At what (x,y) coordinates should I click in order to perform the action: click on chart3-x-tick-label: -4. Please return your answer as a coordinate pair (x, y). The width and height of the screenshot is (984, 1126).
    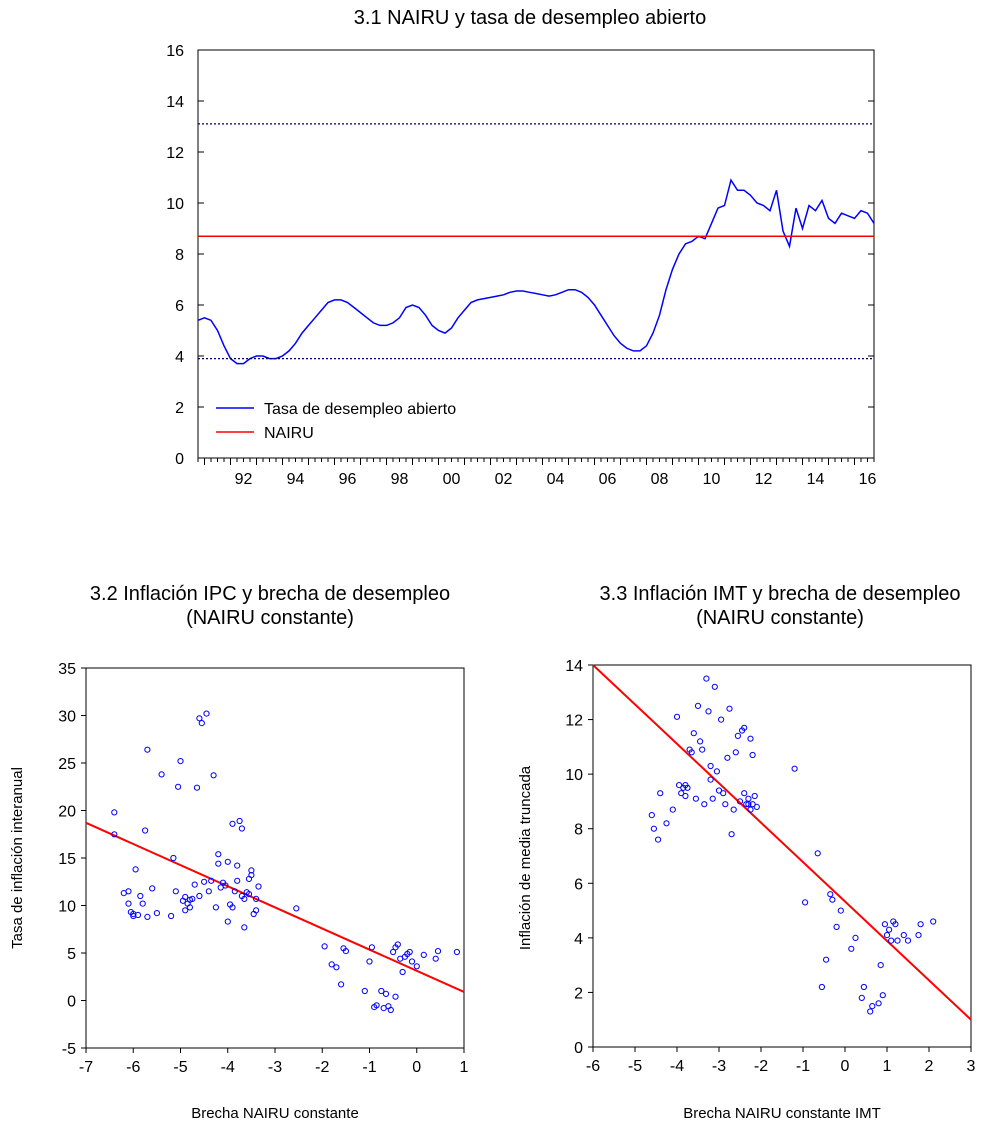
    Looking at the image, I should click on (677, 1066).